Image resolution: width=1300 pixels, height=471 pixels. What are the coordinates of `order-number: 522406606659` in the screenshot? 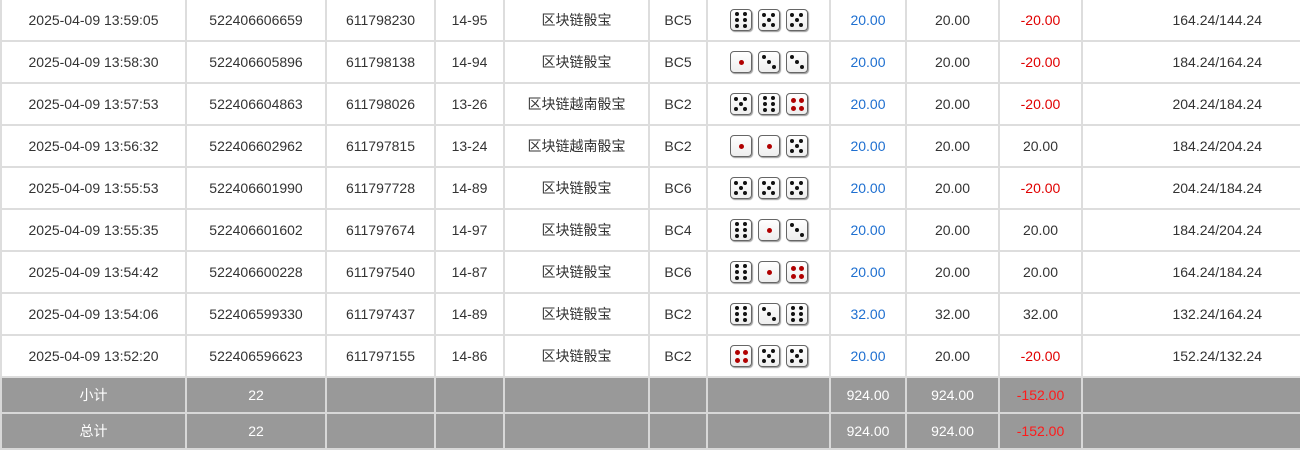 It's located at (256, 21).